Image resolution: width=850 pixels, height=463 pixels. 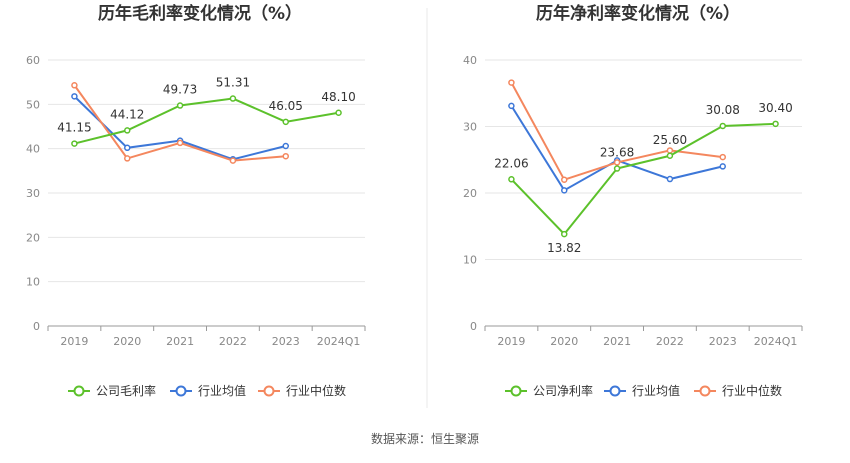 What do you see at coordinates (638, 13) in the screenshot?
I see `chart-title: 历年净利率变化情况（%）` at bounding box center [638, 13].